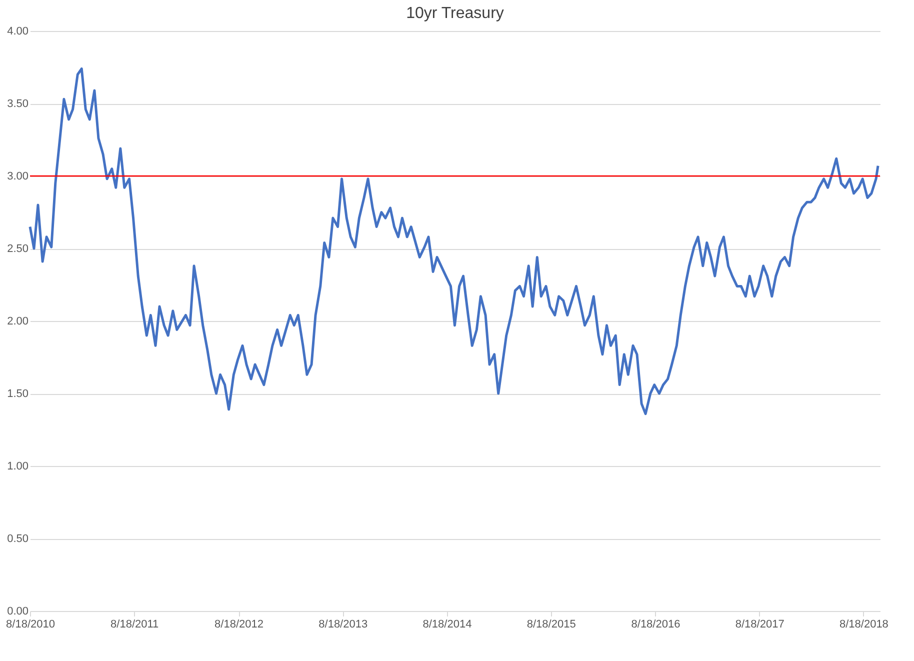 The width and height of the screenshot is (914, 661). What do you see at coordinates (655, 624) in the screenshot?
I see `x-tick-label: 8/18/2016` at bounding box center [655, 624].